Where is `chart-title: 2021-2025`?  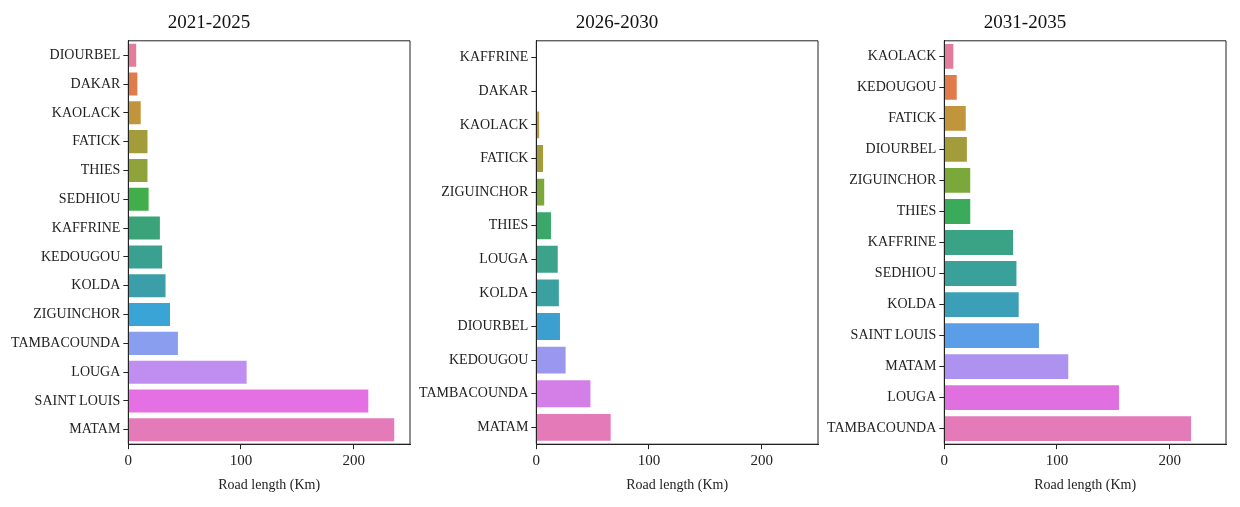 chart-title: 2021-2025 is located at coordinates (209, 22).